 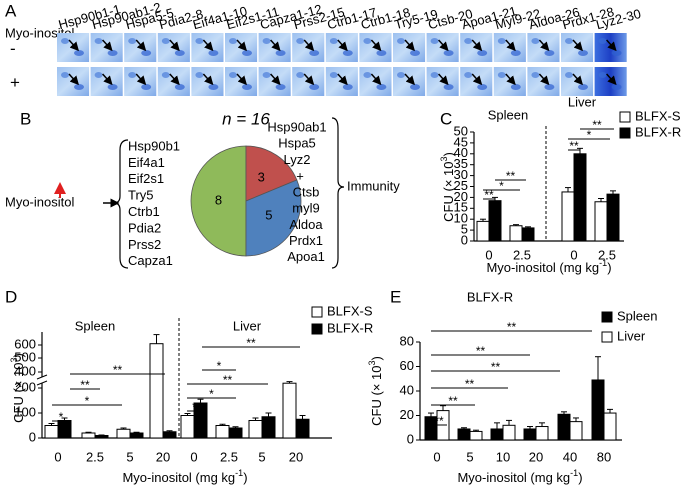 I want to click on panel-label: E, so click(x=395, y=296).